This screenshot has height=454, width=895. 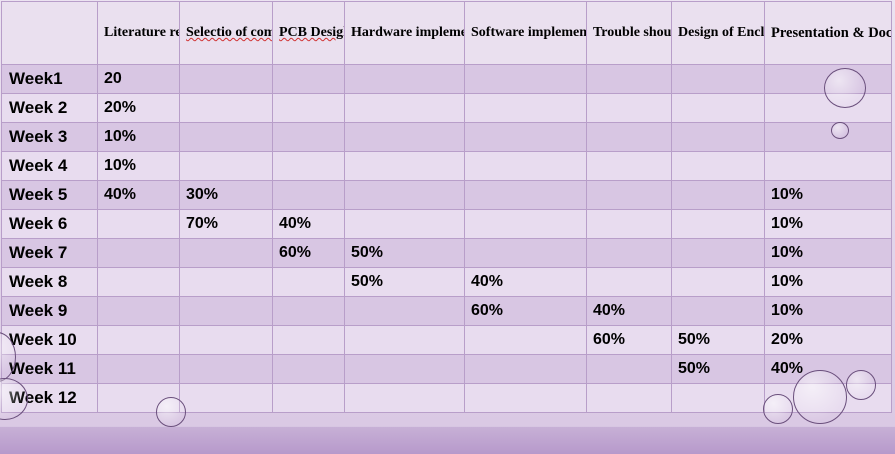 What do you see at coordinates (226, 224) in the screenshot?
I see `table-cell: 70%` at bounding box center [226, 224].